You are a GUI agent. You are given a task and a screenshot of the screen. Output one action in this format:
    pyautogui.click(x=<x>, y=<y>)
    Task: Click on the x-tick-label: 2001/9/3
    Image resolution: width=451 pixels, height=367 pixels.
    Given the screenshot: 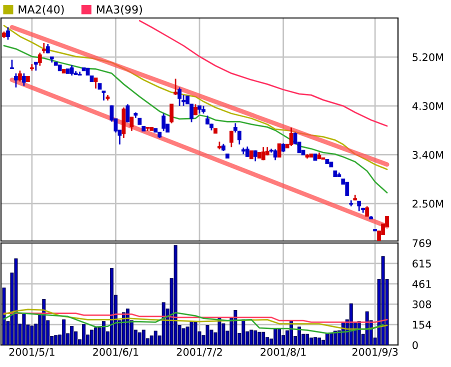 What is the action you would take?
    pyautogui.click(x=375, y=352)
    